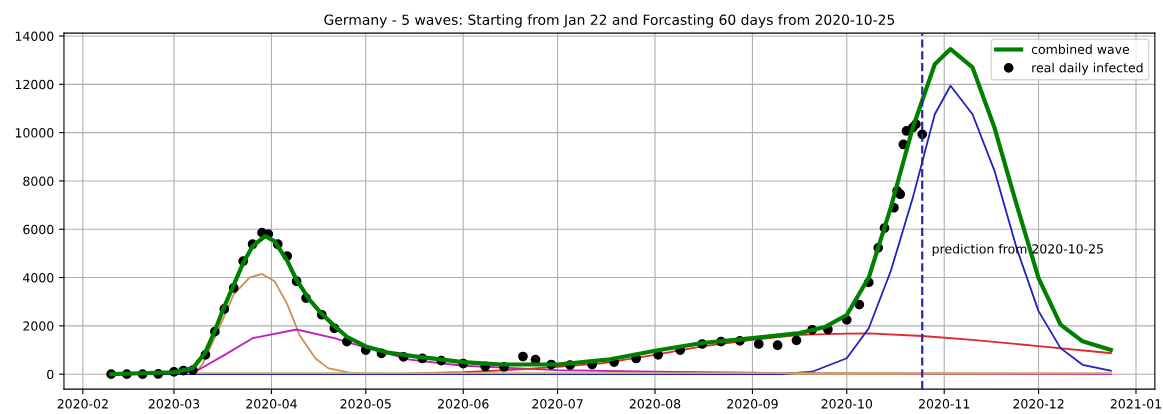 Image resolution: width=1163 pixels, height=414 pixels. Describe the element at coordinates (38, 229) in the screenshot. I see `y-tick-label: 6000` at that location.